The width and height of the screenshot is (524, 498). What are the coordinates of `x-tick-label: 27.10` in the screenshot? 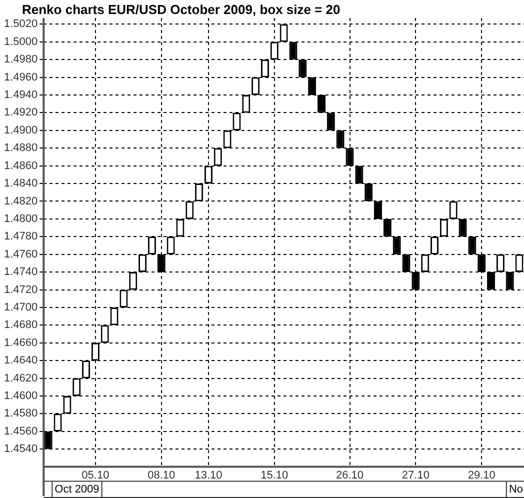 It's located at (416, 475).